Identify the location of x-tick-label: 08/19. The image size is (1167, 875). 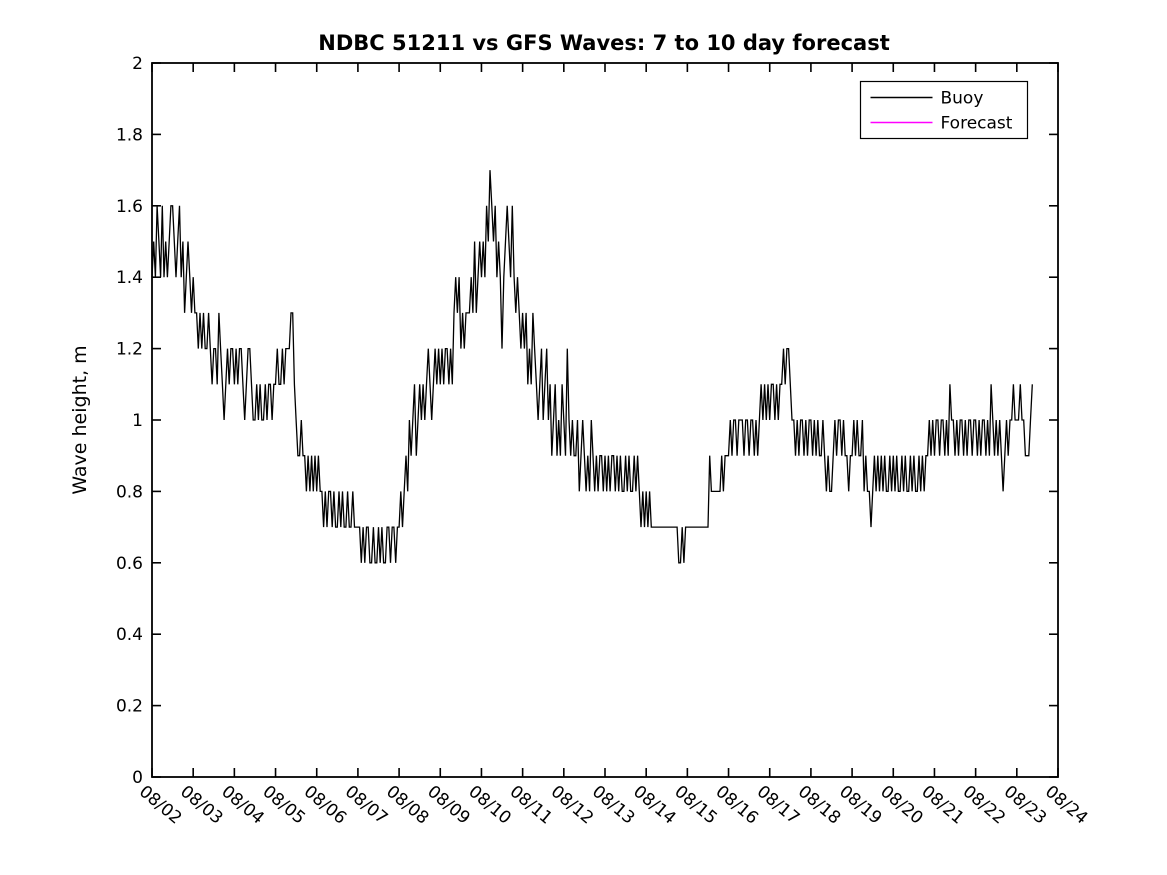
(860, 805).